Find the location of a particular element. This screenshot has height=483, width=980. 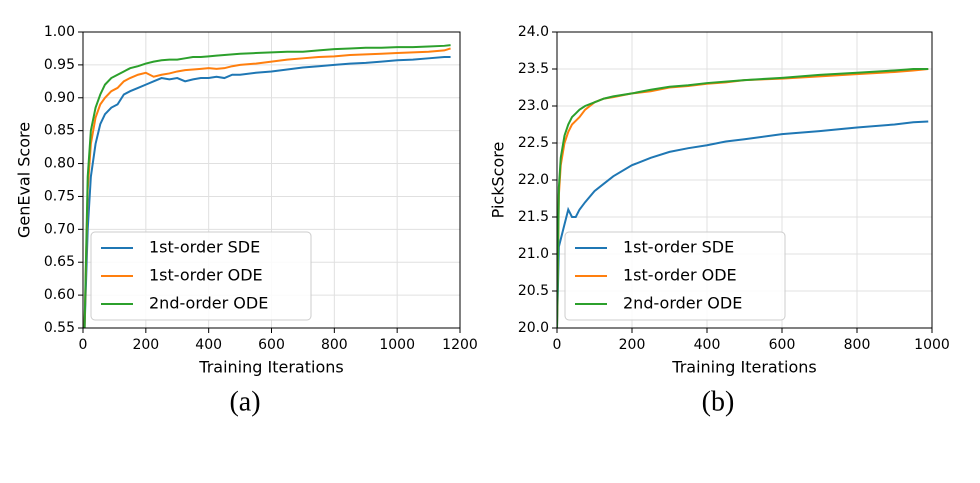

y-tick-label: 23.0 is located at coordinates (533, 106).